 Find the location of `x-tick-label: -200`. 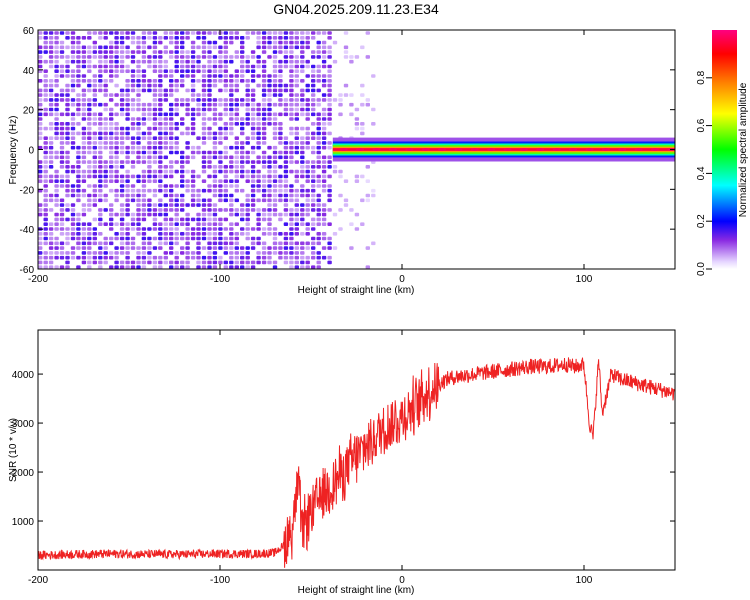

x-tick-label: -200 is located at coordinates (38, 580).